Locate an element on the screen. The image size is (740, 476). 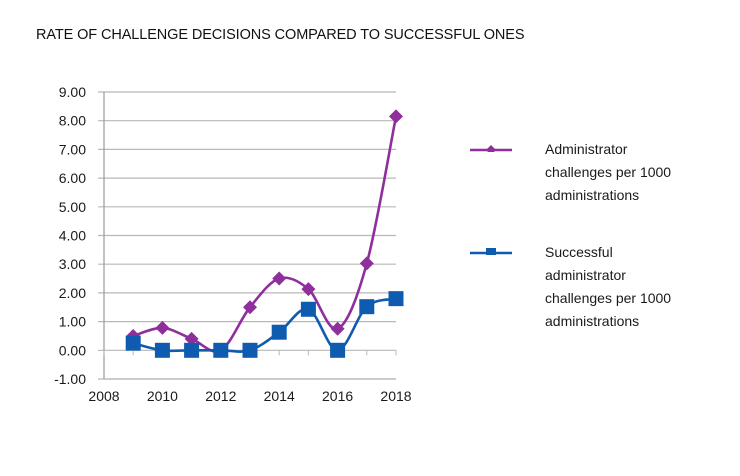
y-tick-label: 4.00 is located at coordinates (72, 236).